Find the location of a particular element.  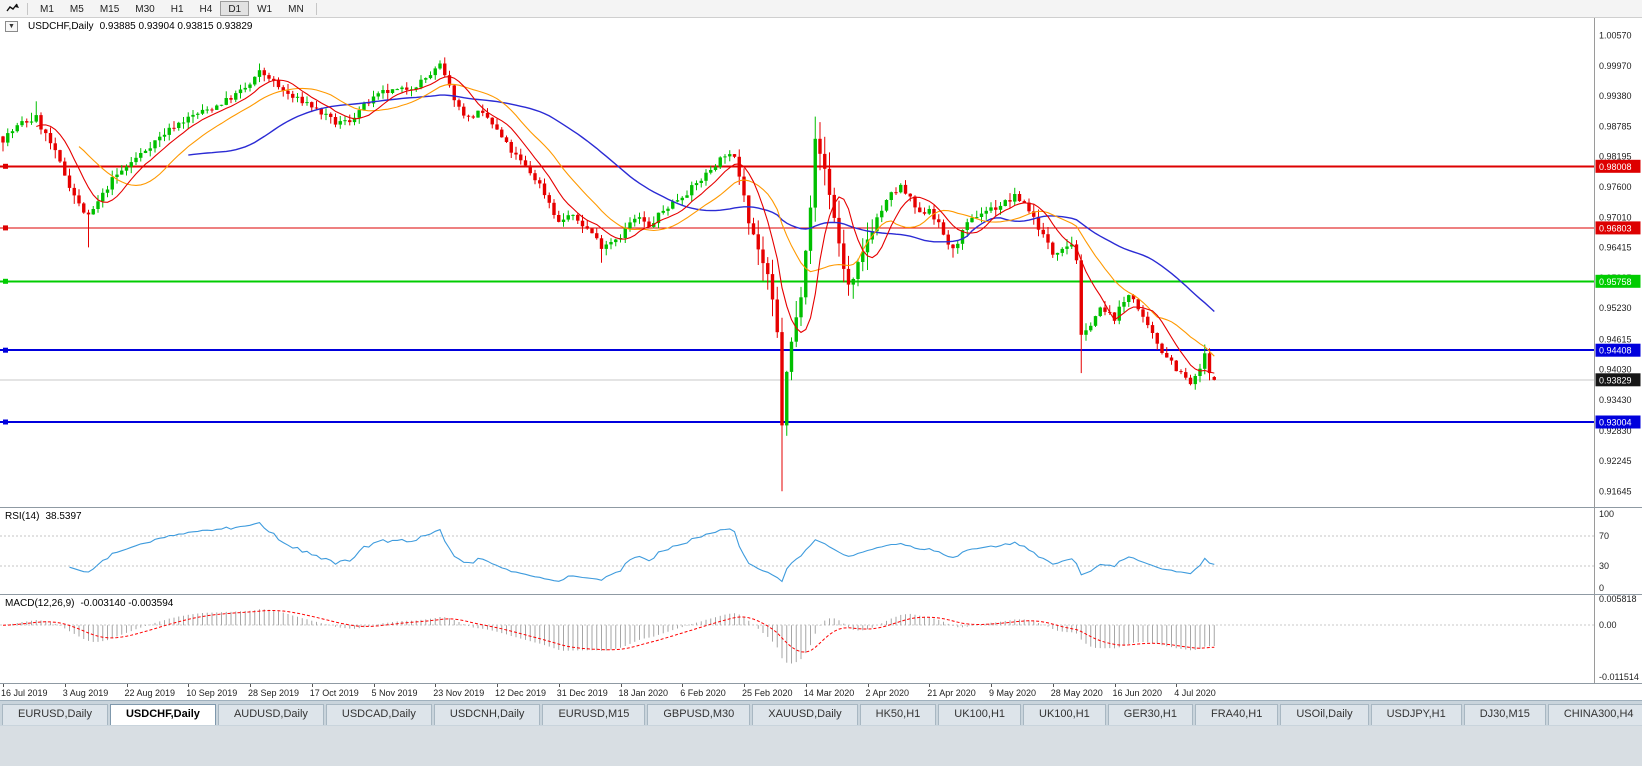

chart-tab-usdjpy-h1: USDJPY,H1 is located at coordinates (1416, 714).